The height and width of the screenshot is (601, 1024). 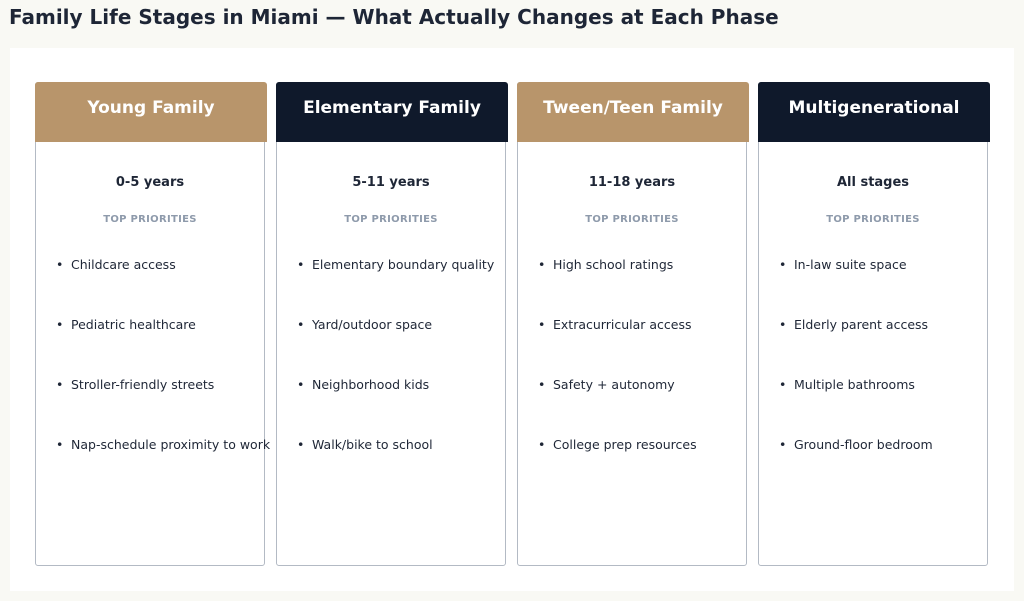 I want to click on stage-age-range: 0-5 years, so click(x=150, y=182).